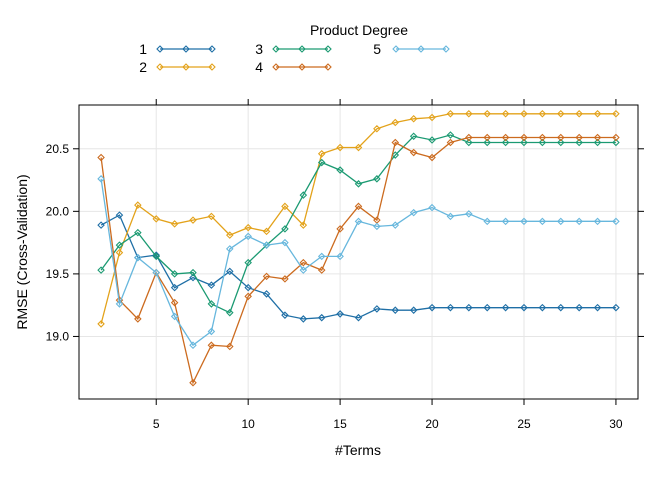  What do you see at coordinates (432, 424) in the screenshot?
I see `x-tick-label: 20` at bounding box center [432, 424].